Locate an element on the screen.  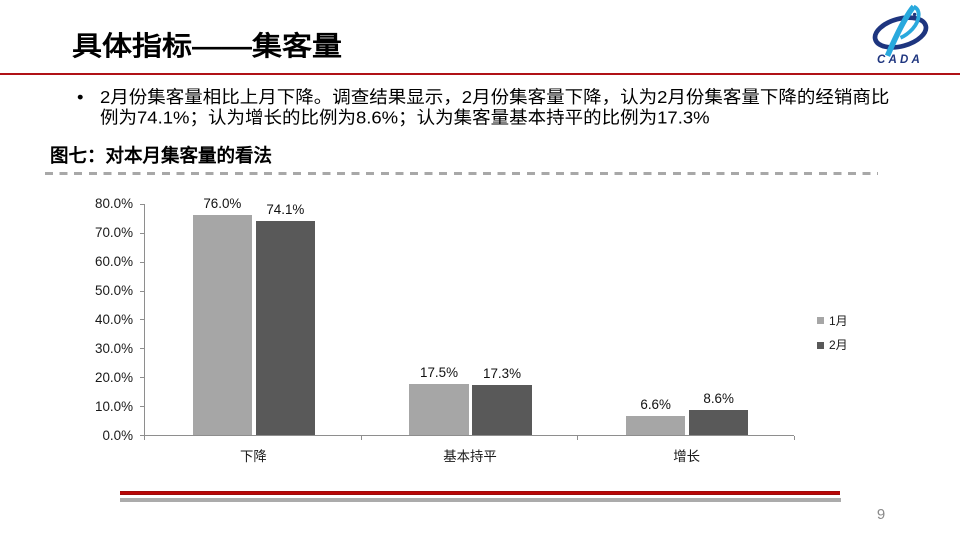
y-tick-label: 20.0% is located at coordinates (114, 377).